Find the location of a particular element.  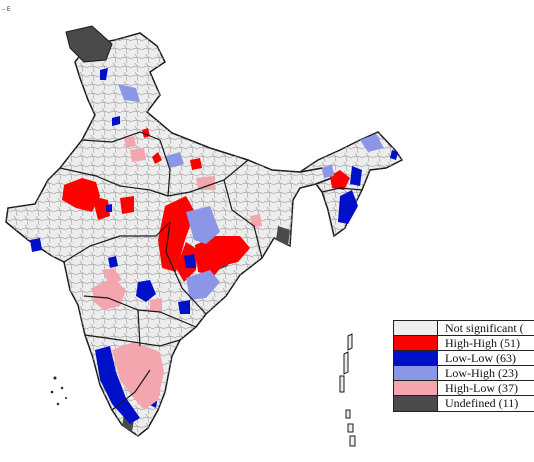

legend-item: Undefined (11) is located at coordinates (464, 403).